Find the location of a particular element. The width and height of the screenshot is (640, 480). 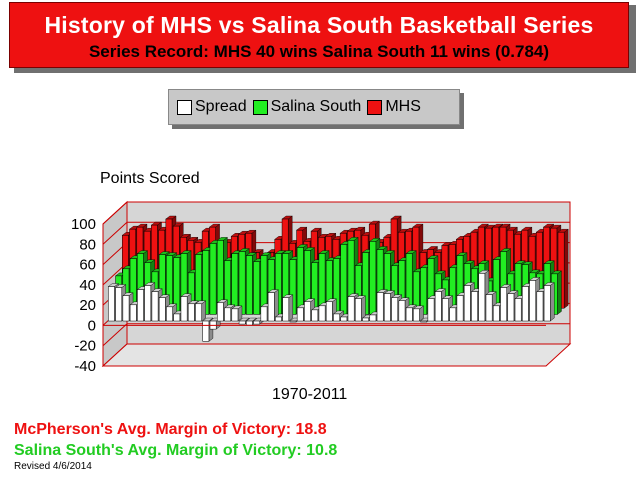

y-tick-label: 100 is located at coordinates (83, 224).